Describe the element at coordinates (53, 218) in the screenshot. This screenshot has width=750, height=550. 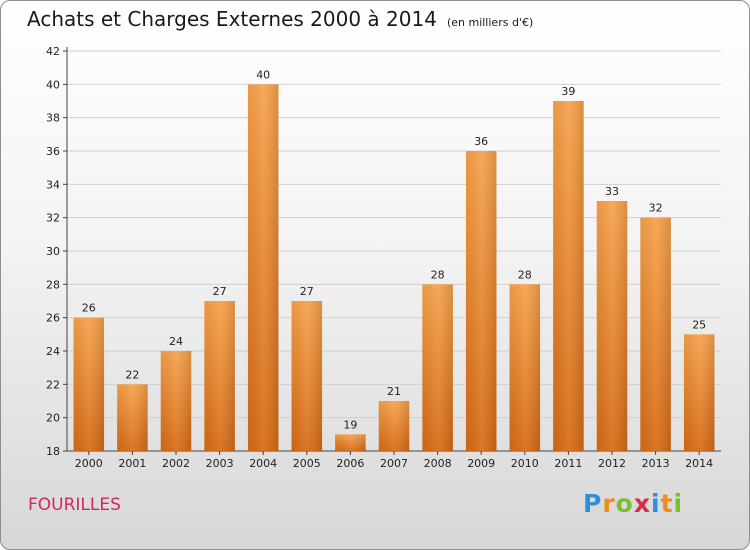
I see `y-tick-label: 32` at that location.